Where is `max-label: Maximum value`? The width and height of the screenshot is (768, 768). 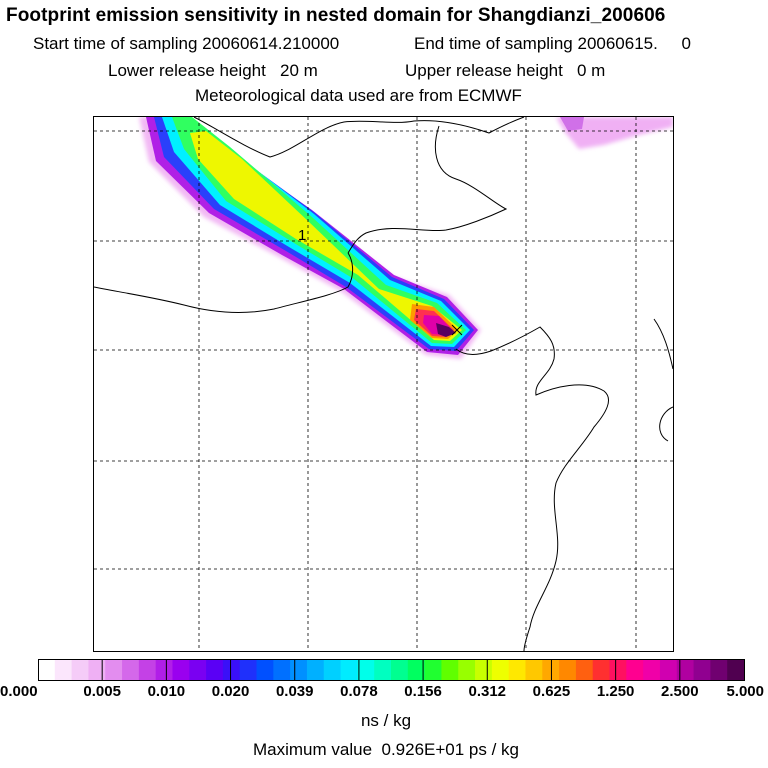 max-label: Maximum value is located at coordinates (312, 749).